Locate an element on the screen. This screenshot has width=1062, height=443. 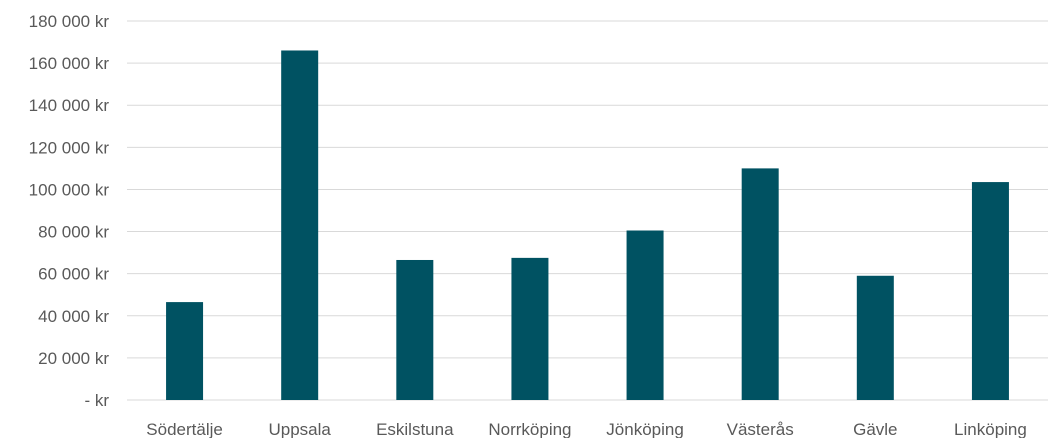
y-tick-label: 160 000 kr is located at coordinates (69, 63).